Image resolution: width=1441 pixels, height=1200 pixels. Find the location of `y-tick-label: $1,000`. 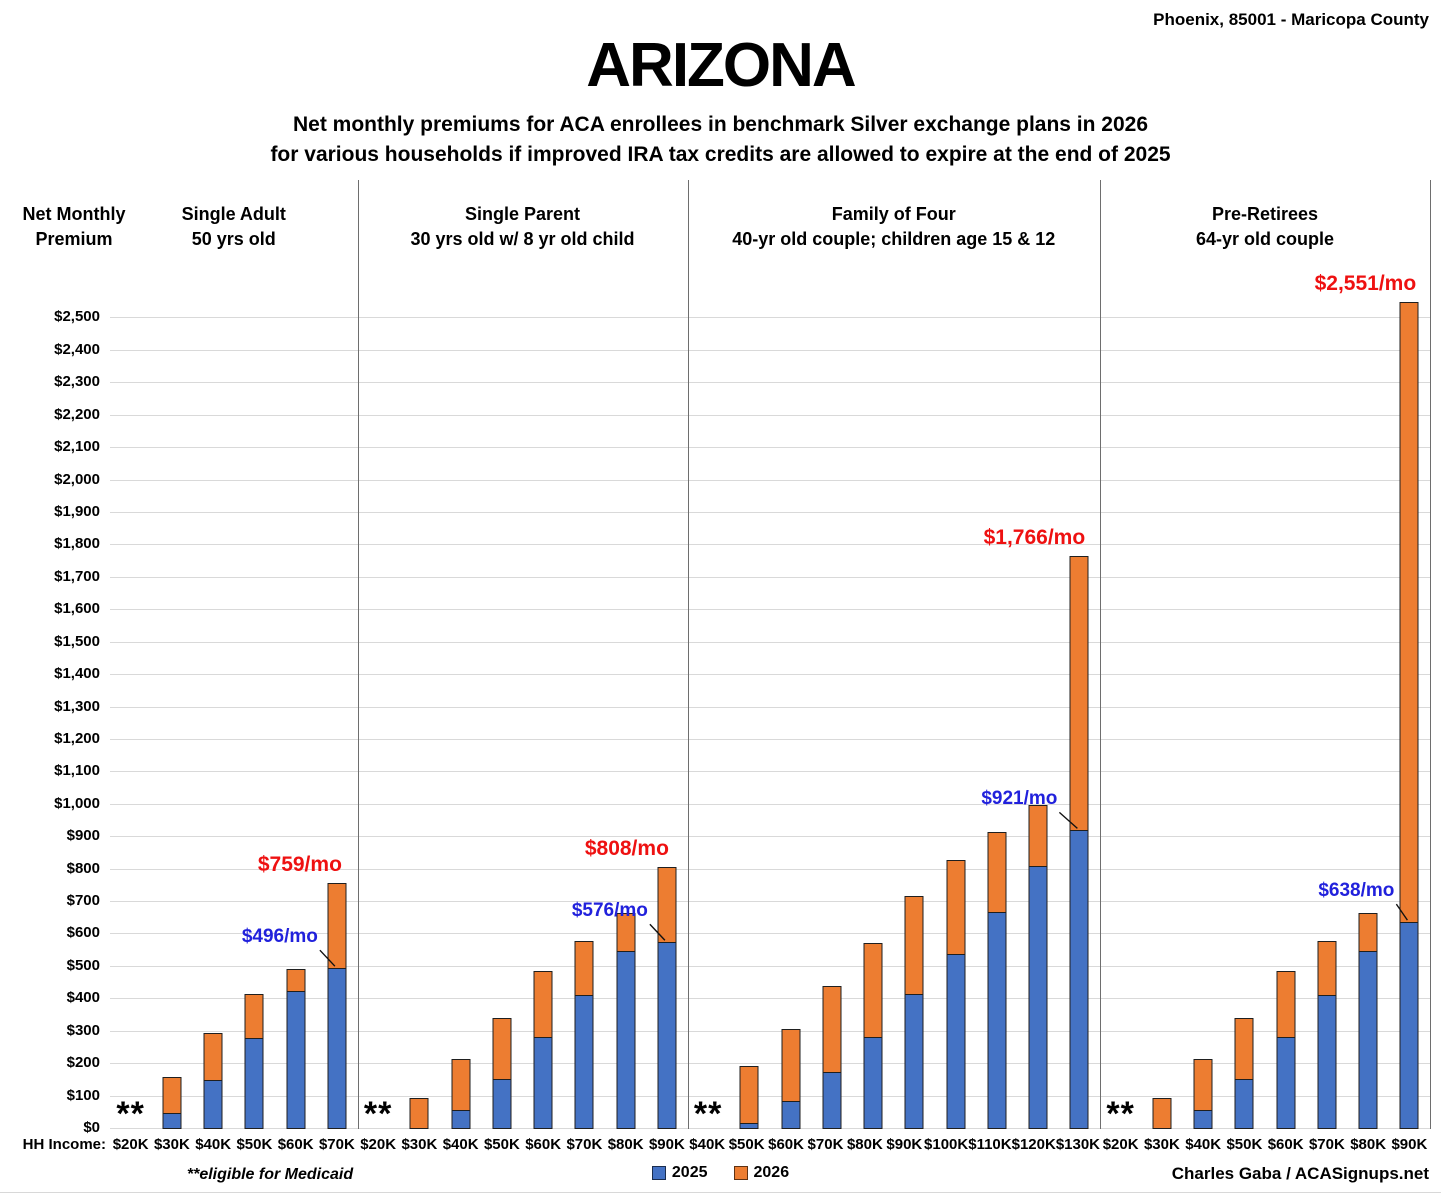

y-tick-label: $1,000 is located at coordinates (77, 803).